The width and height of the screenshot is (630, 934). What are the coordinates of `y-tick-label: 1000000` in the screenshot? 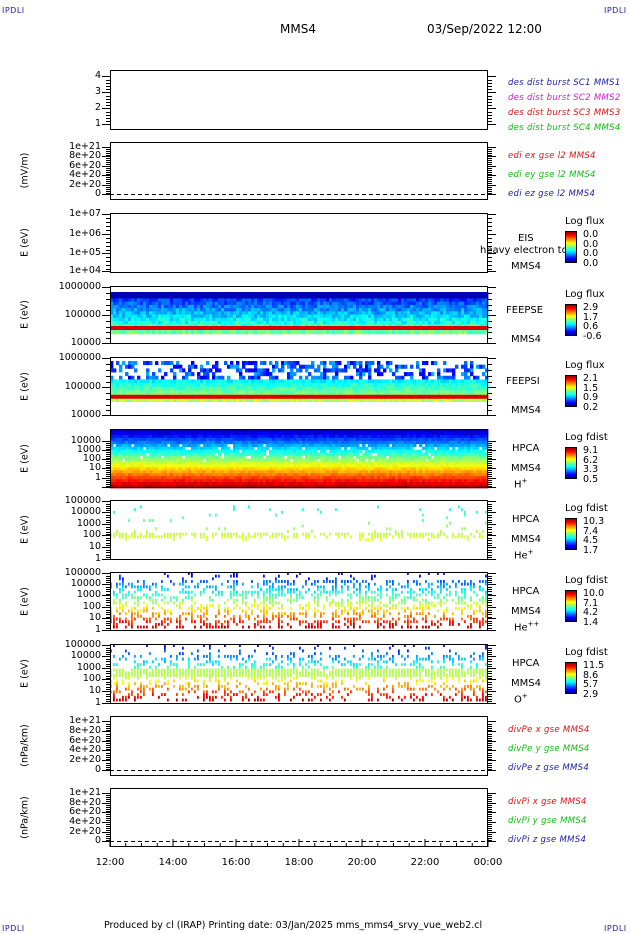 It's located at (79, 357).